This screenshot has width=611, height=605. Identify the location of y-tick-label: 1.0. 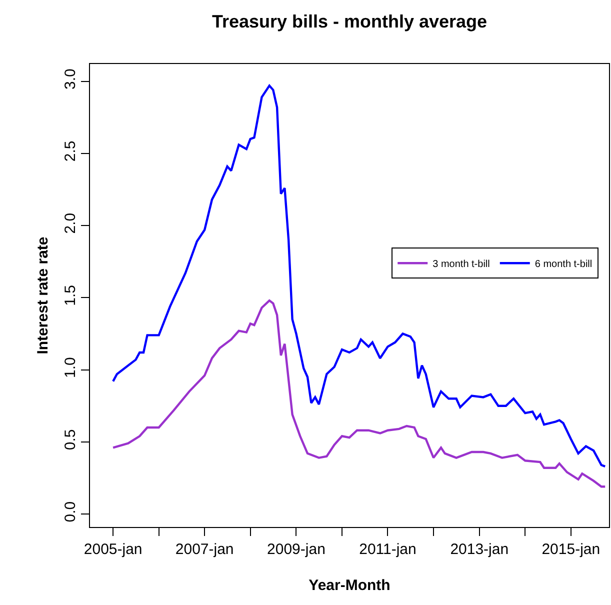
(70, 367).